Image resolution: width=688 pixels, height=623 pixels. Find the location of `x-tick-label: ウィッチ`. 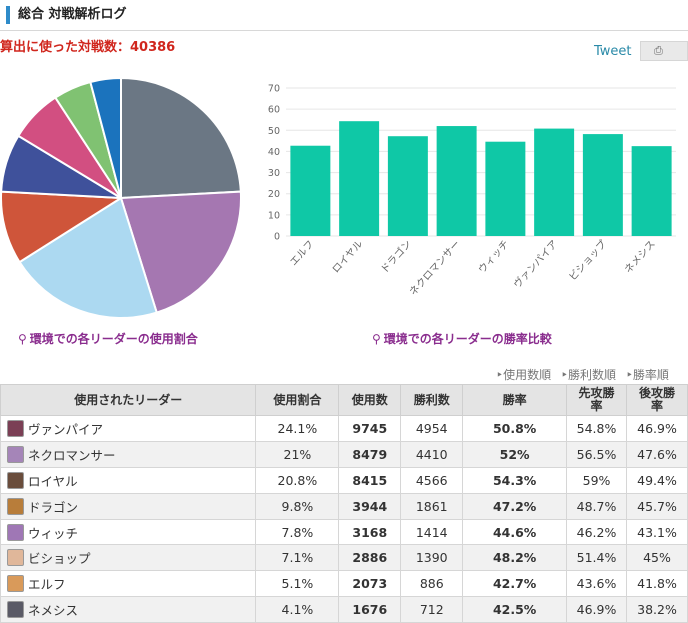

x-tick-label: ウィッチ is located at coordinates (494, 257).